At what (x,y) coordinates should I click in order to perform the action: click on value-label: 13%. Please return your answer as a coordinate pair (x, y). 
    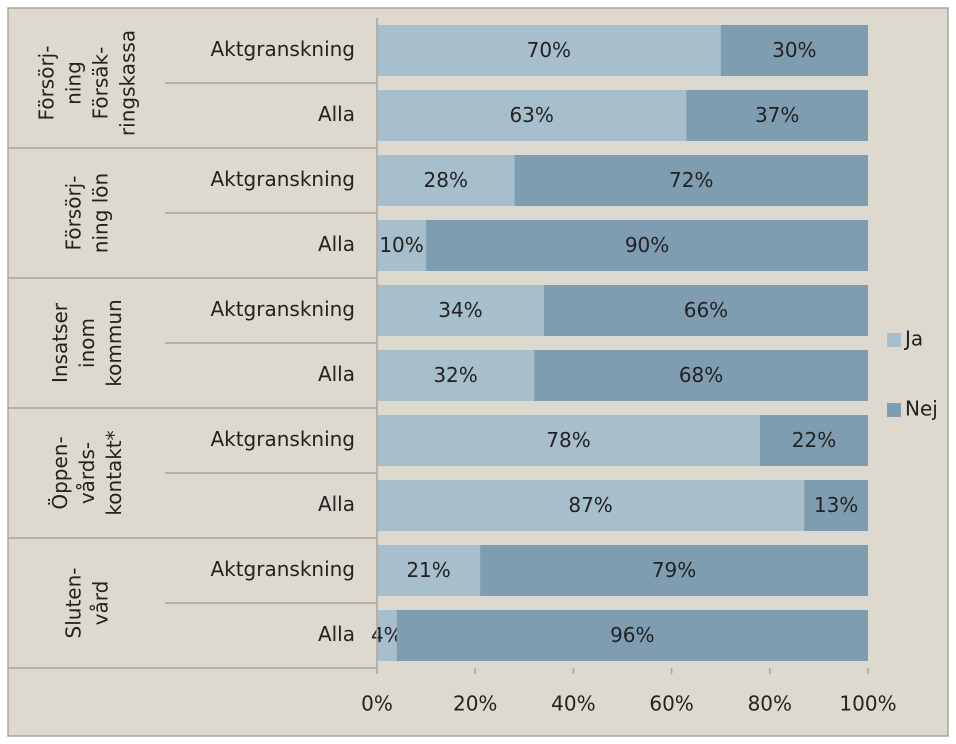
    Looking at the image, I should click on (836, 505).